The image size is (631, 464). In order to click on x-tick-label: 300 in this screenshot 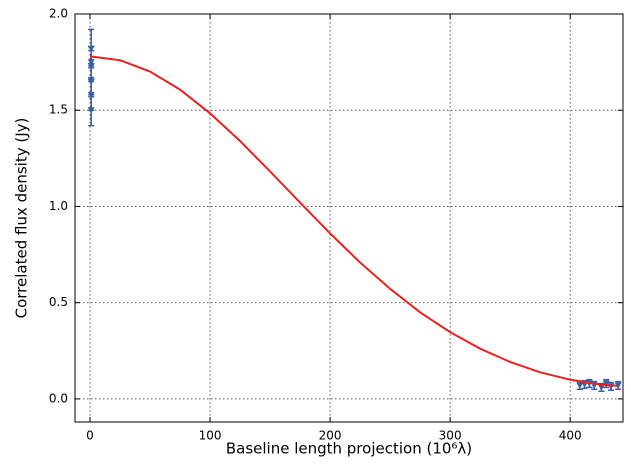, I will do `click(450, 436)`.